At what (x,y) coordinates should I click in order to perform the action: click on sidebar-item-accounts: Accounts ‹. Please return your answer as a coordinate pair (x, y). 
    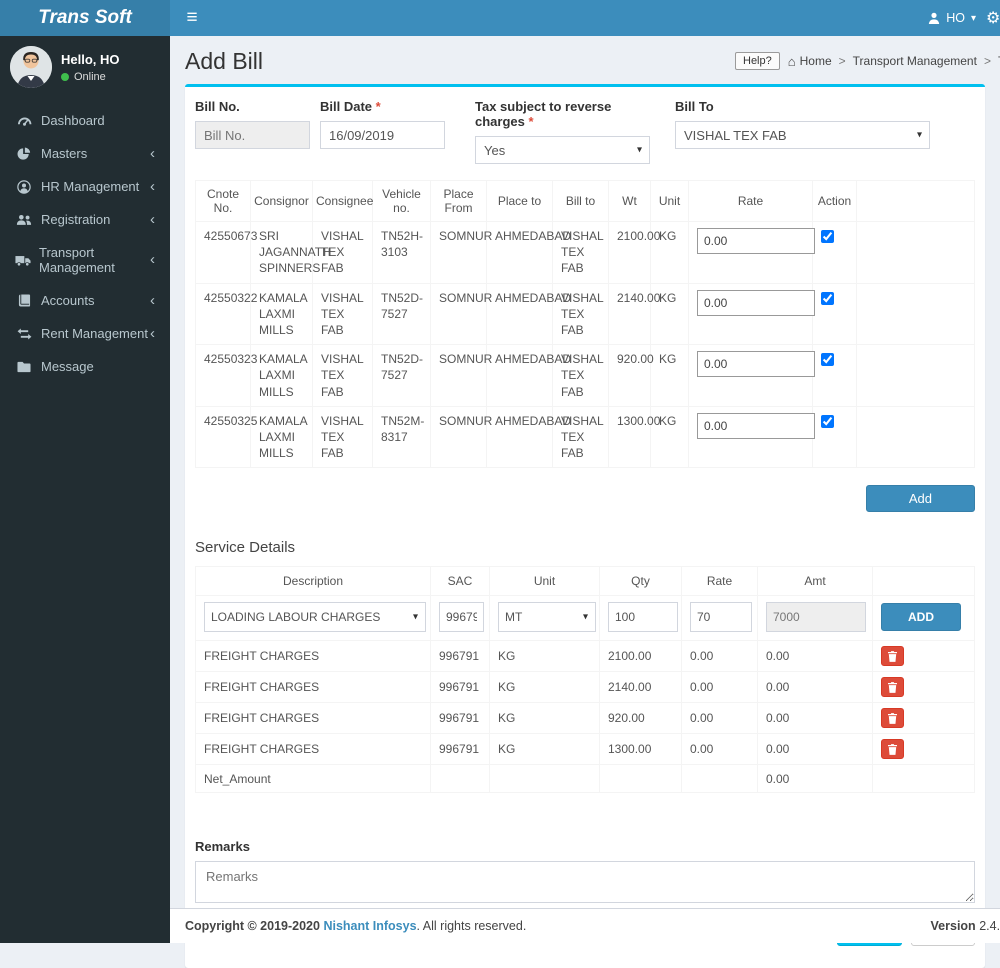
    Looking at the image, I should click on (85, 300).